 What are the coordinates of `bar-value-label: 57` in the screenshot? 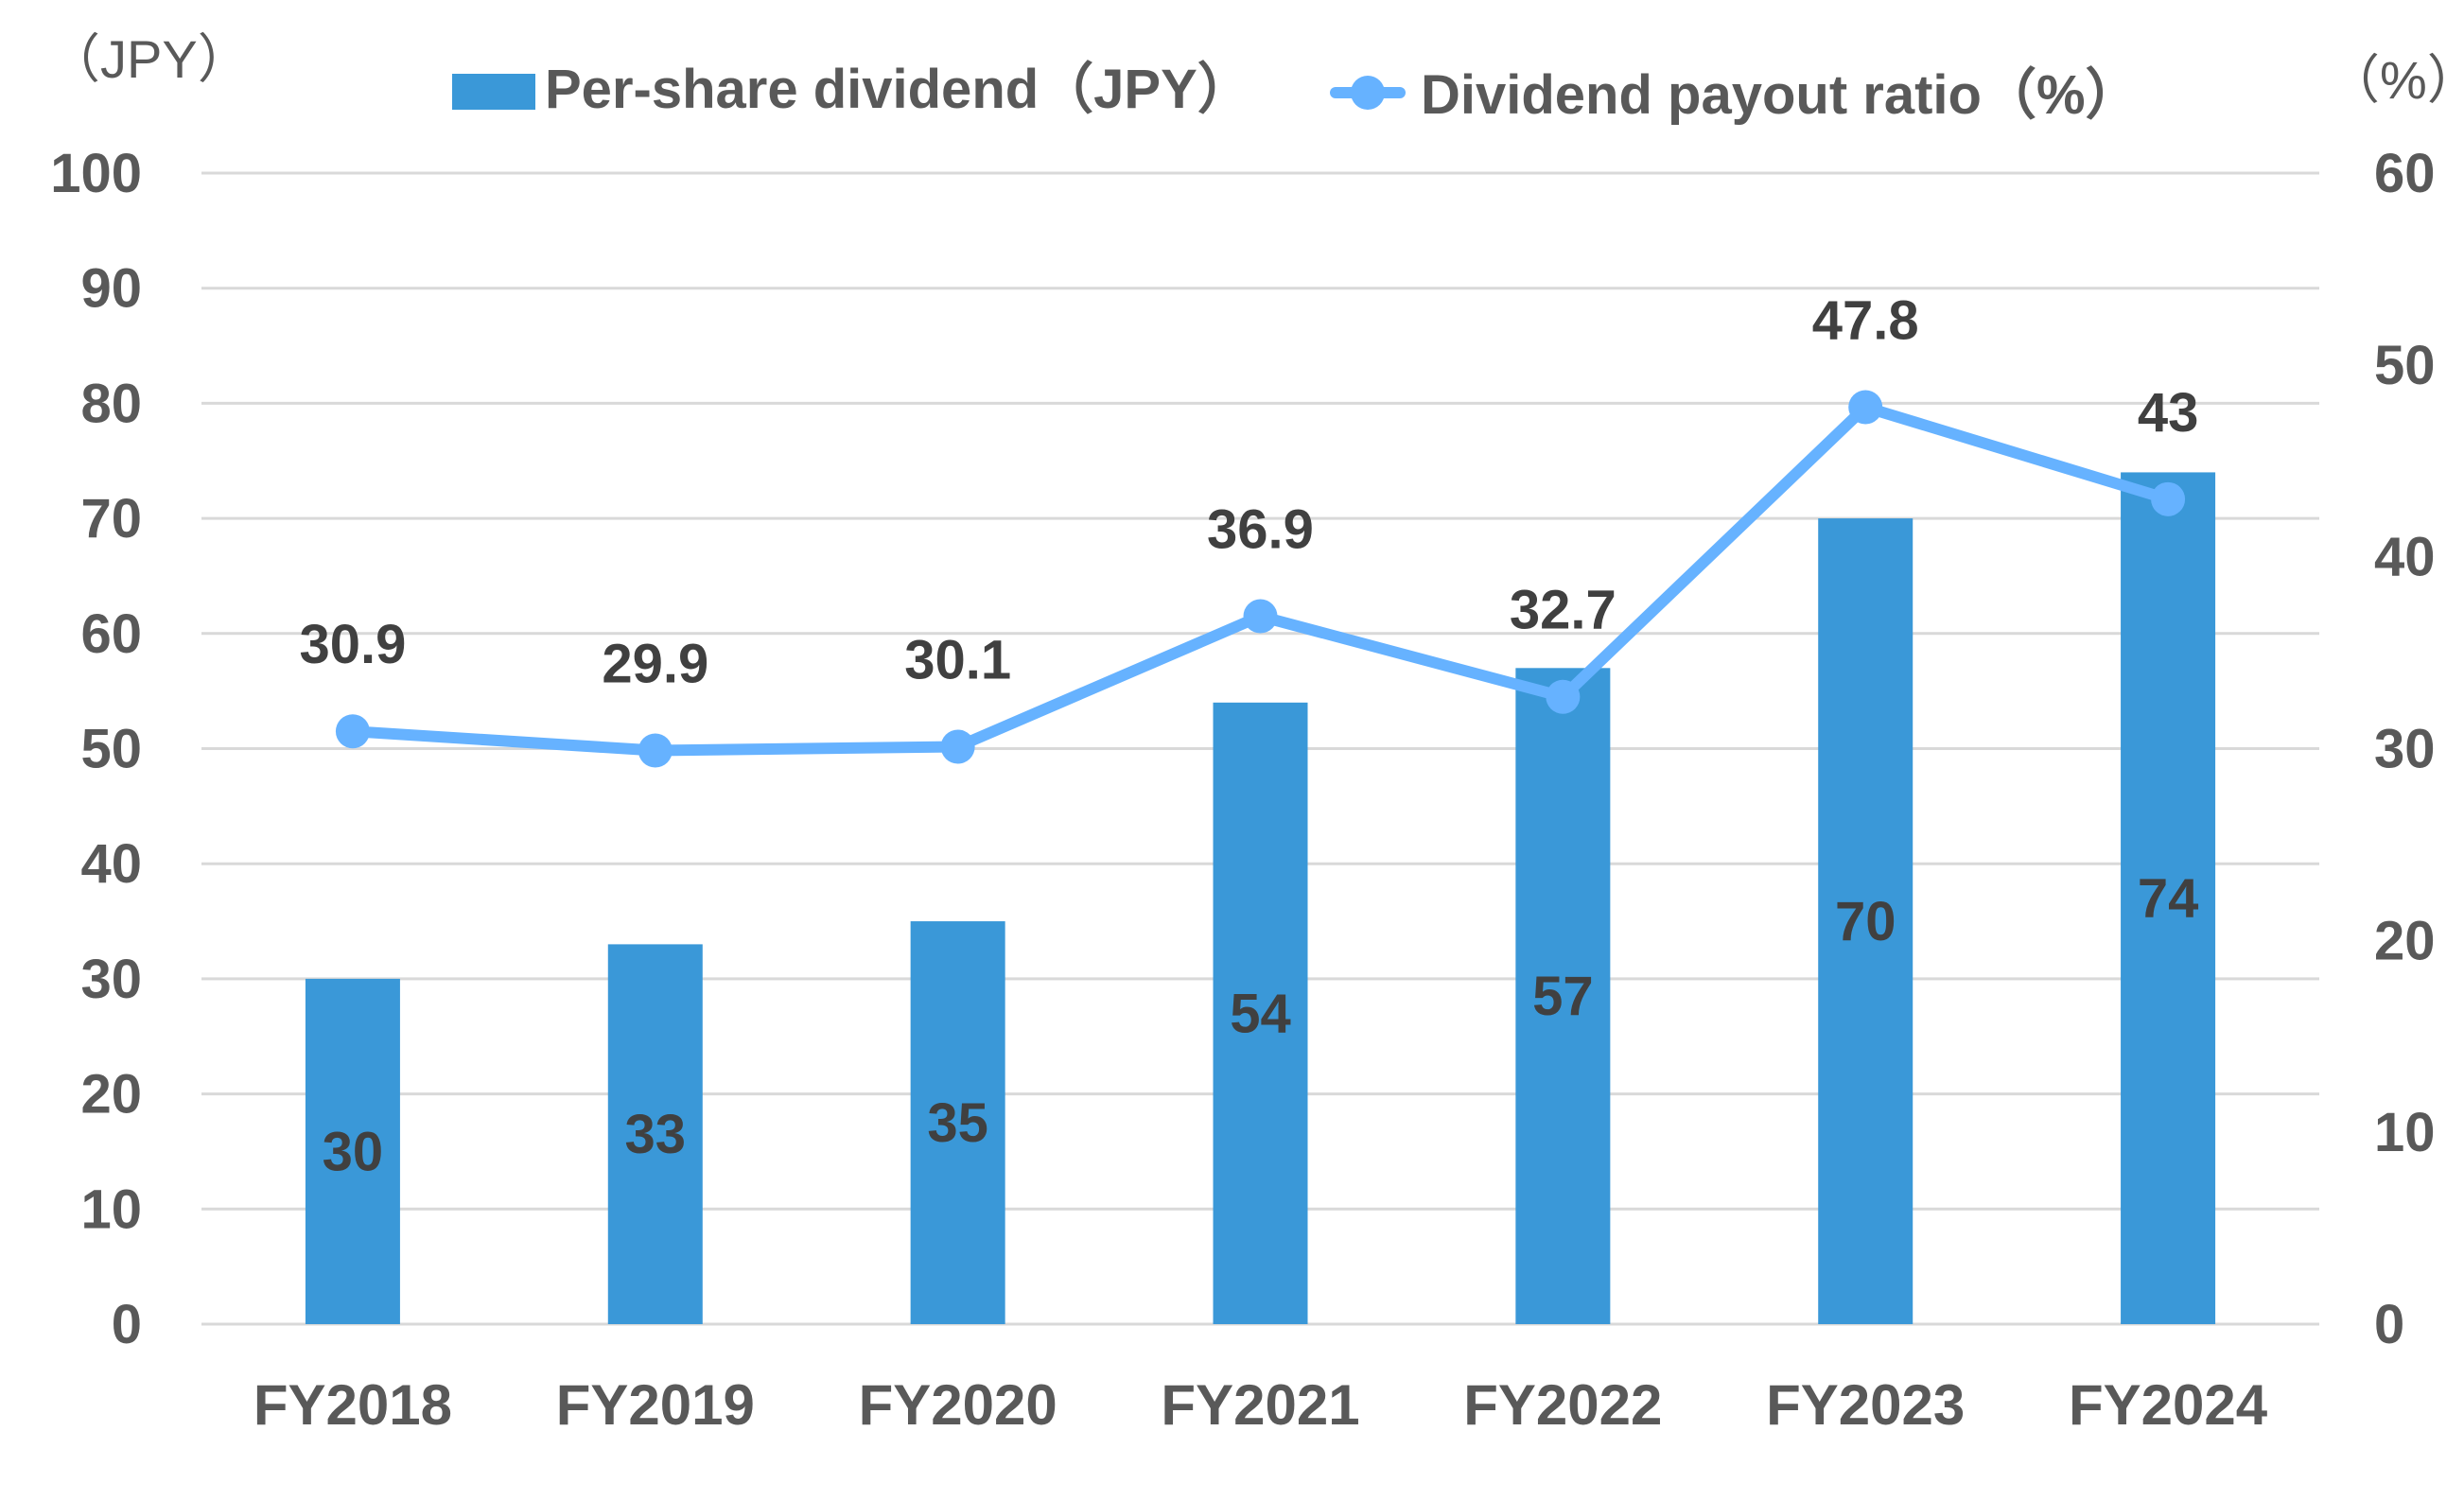 It's located at (1563, 997).